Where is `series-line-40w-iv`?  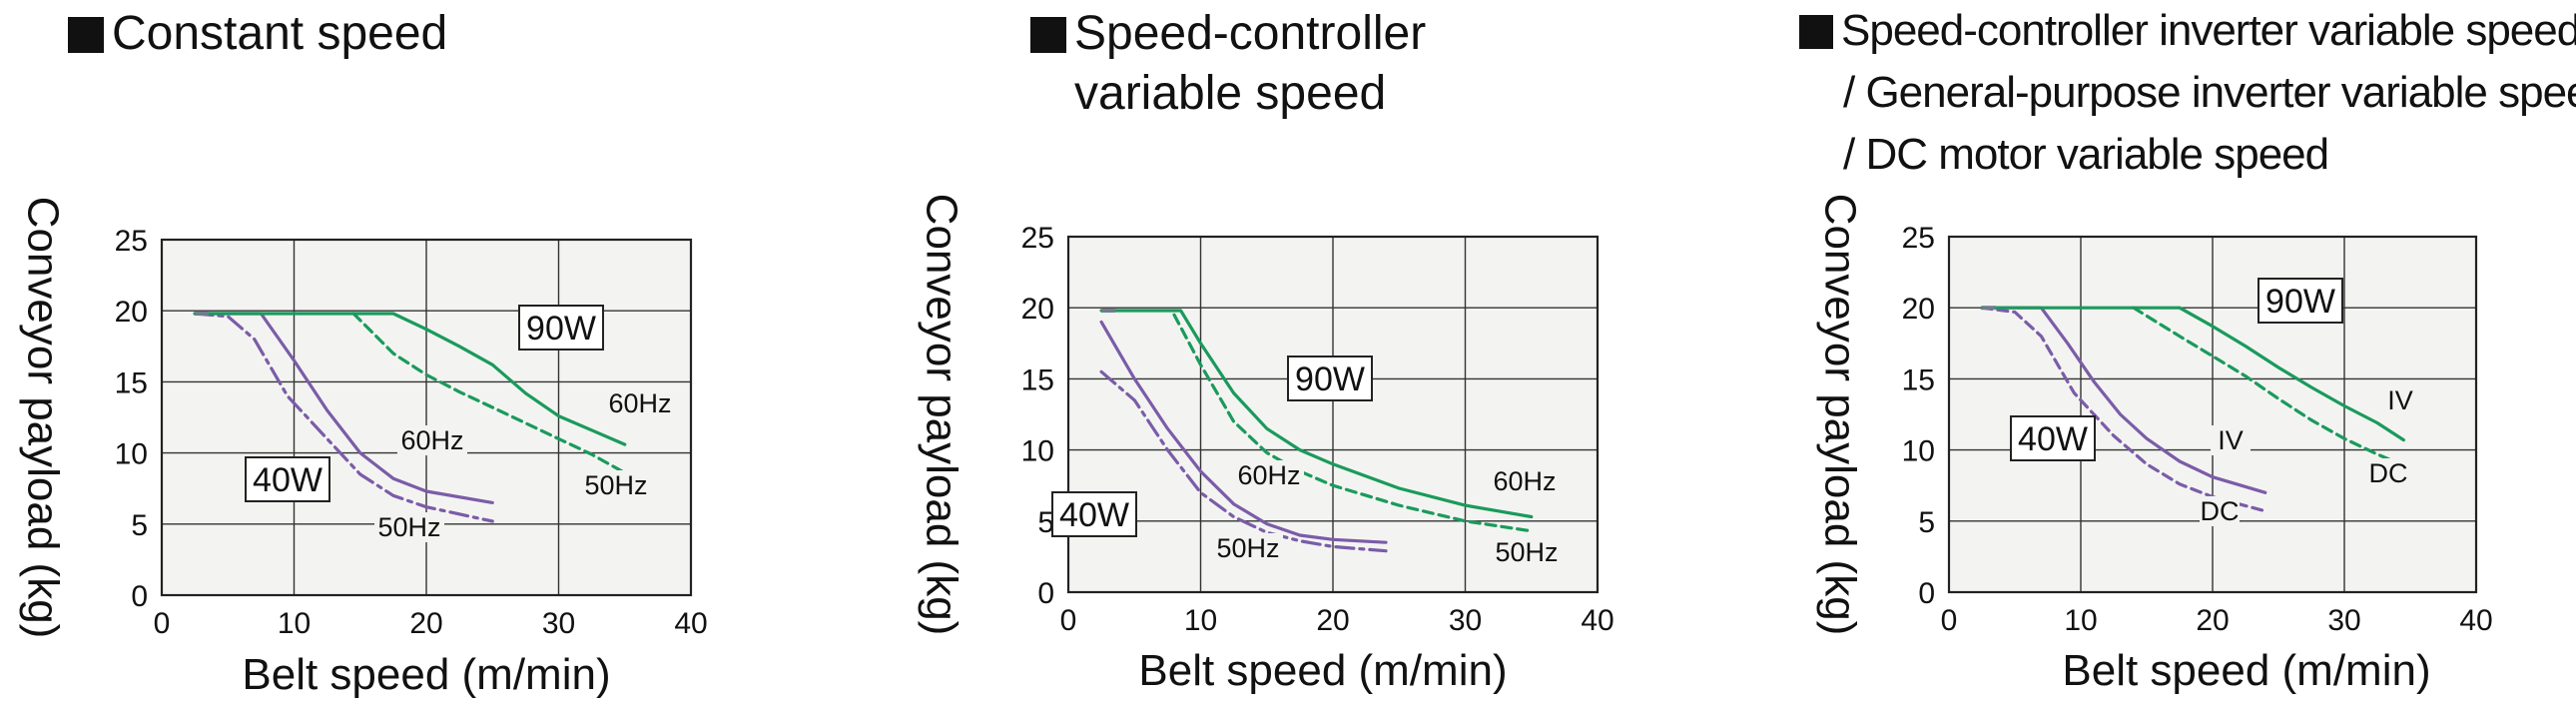 series-line-40w-iv is located at coordinates (2123, 400).